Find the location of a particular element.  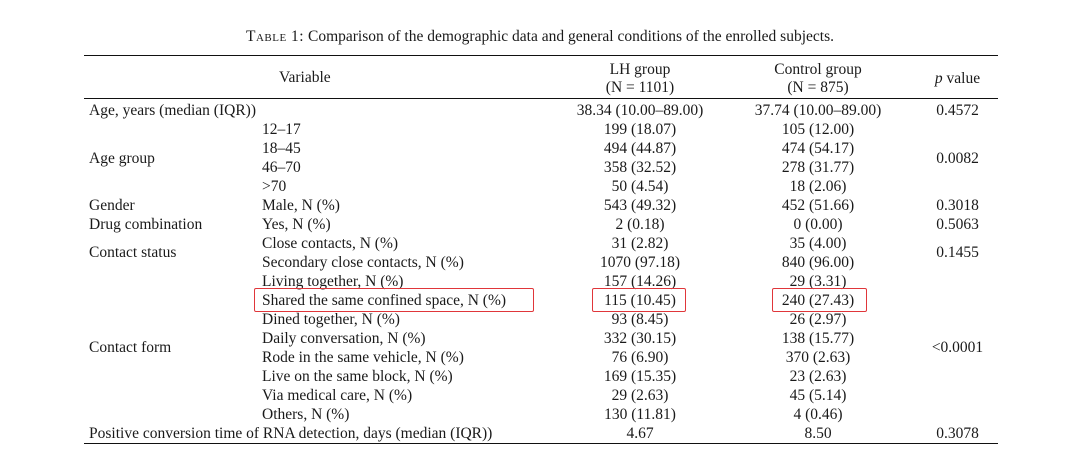

header-lh-group: LH group is located at coordinates (640, 69).